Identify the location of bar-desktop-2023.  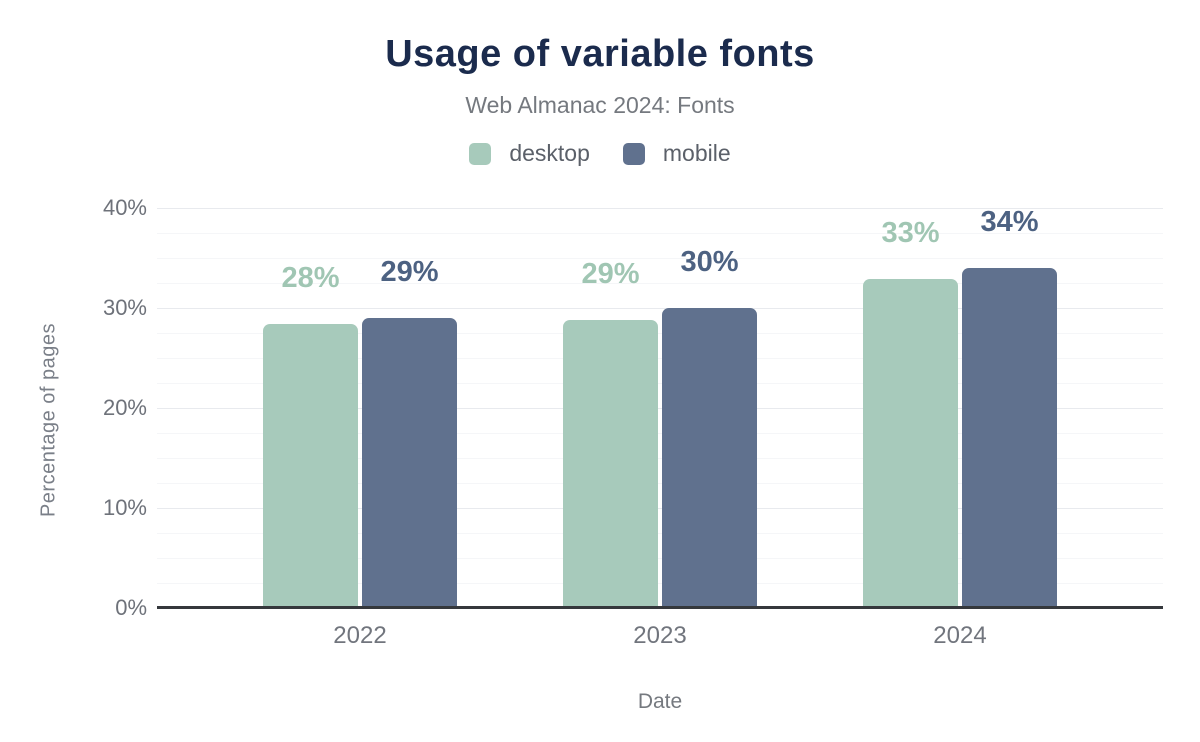
(610, 463).